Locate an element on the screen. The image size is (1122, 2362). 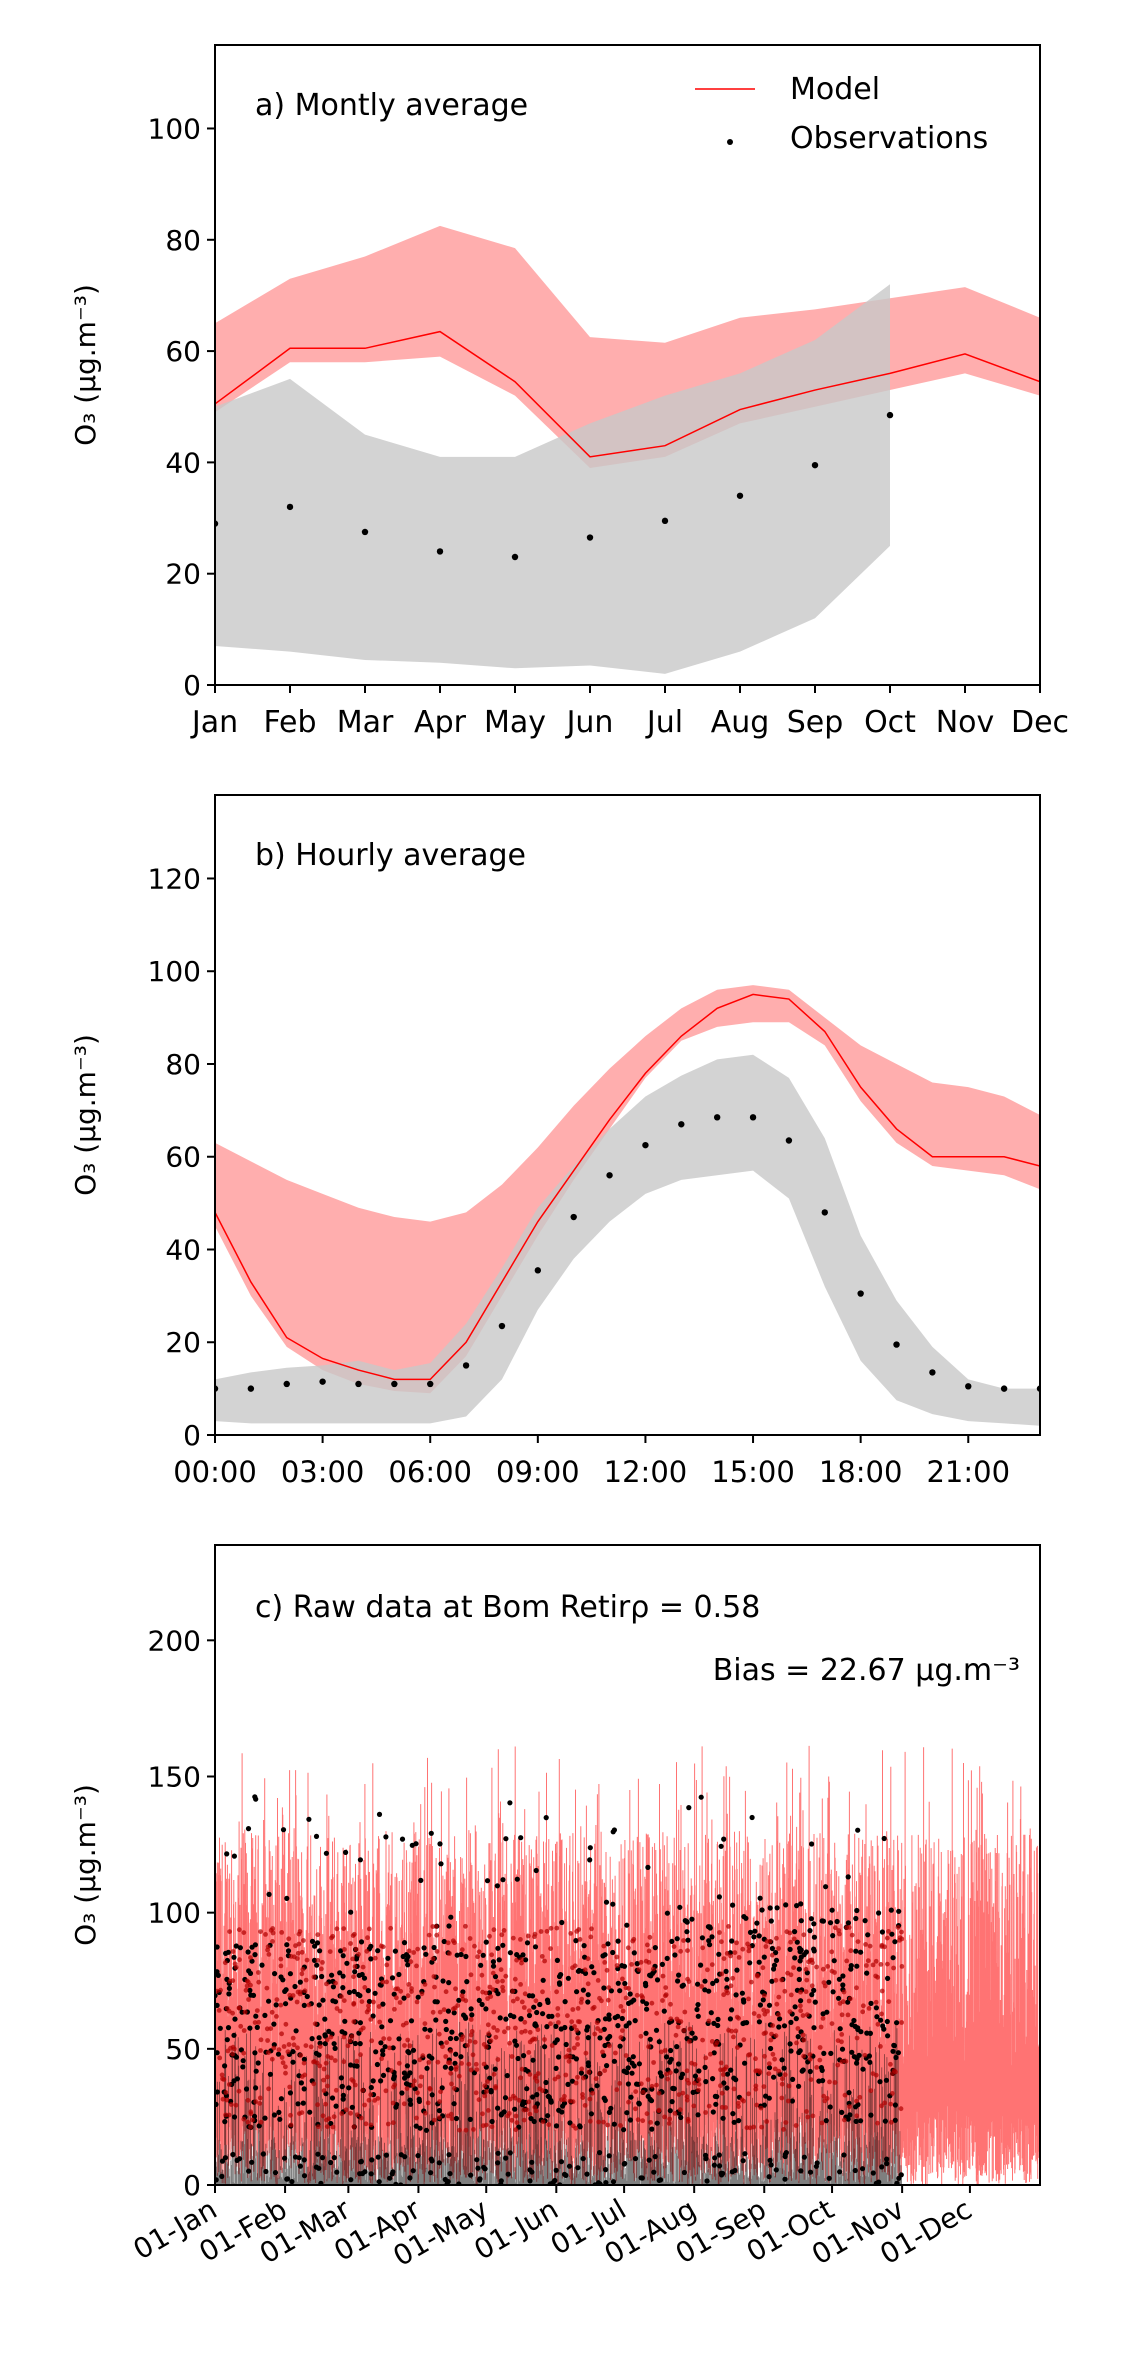
panel-c-ylabel: O₃ (μg.m⁻³) is located at coordinates (85, 1865).